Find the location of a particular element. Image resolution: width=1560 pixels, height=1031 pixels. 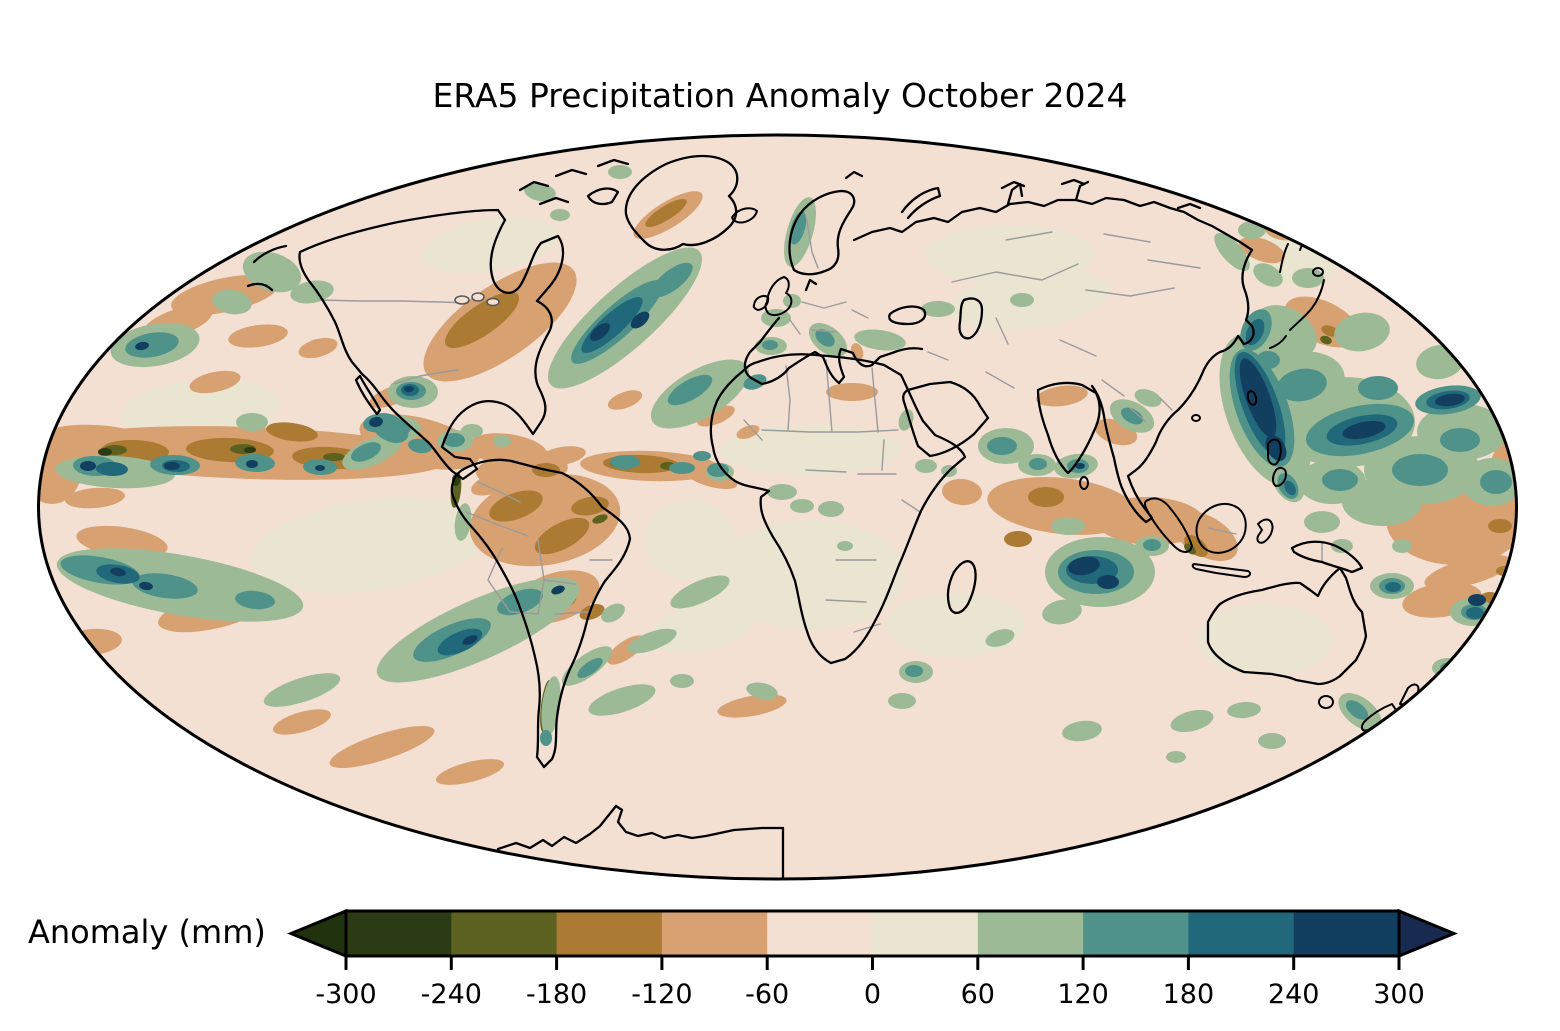

colorbar-label: Anomaly (mm) is located at coordinates (147, 932).